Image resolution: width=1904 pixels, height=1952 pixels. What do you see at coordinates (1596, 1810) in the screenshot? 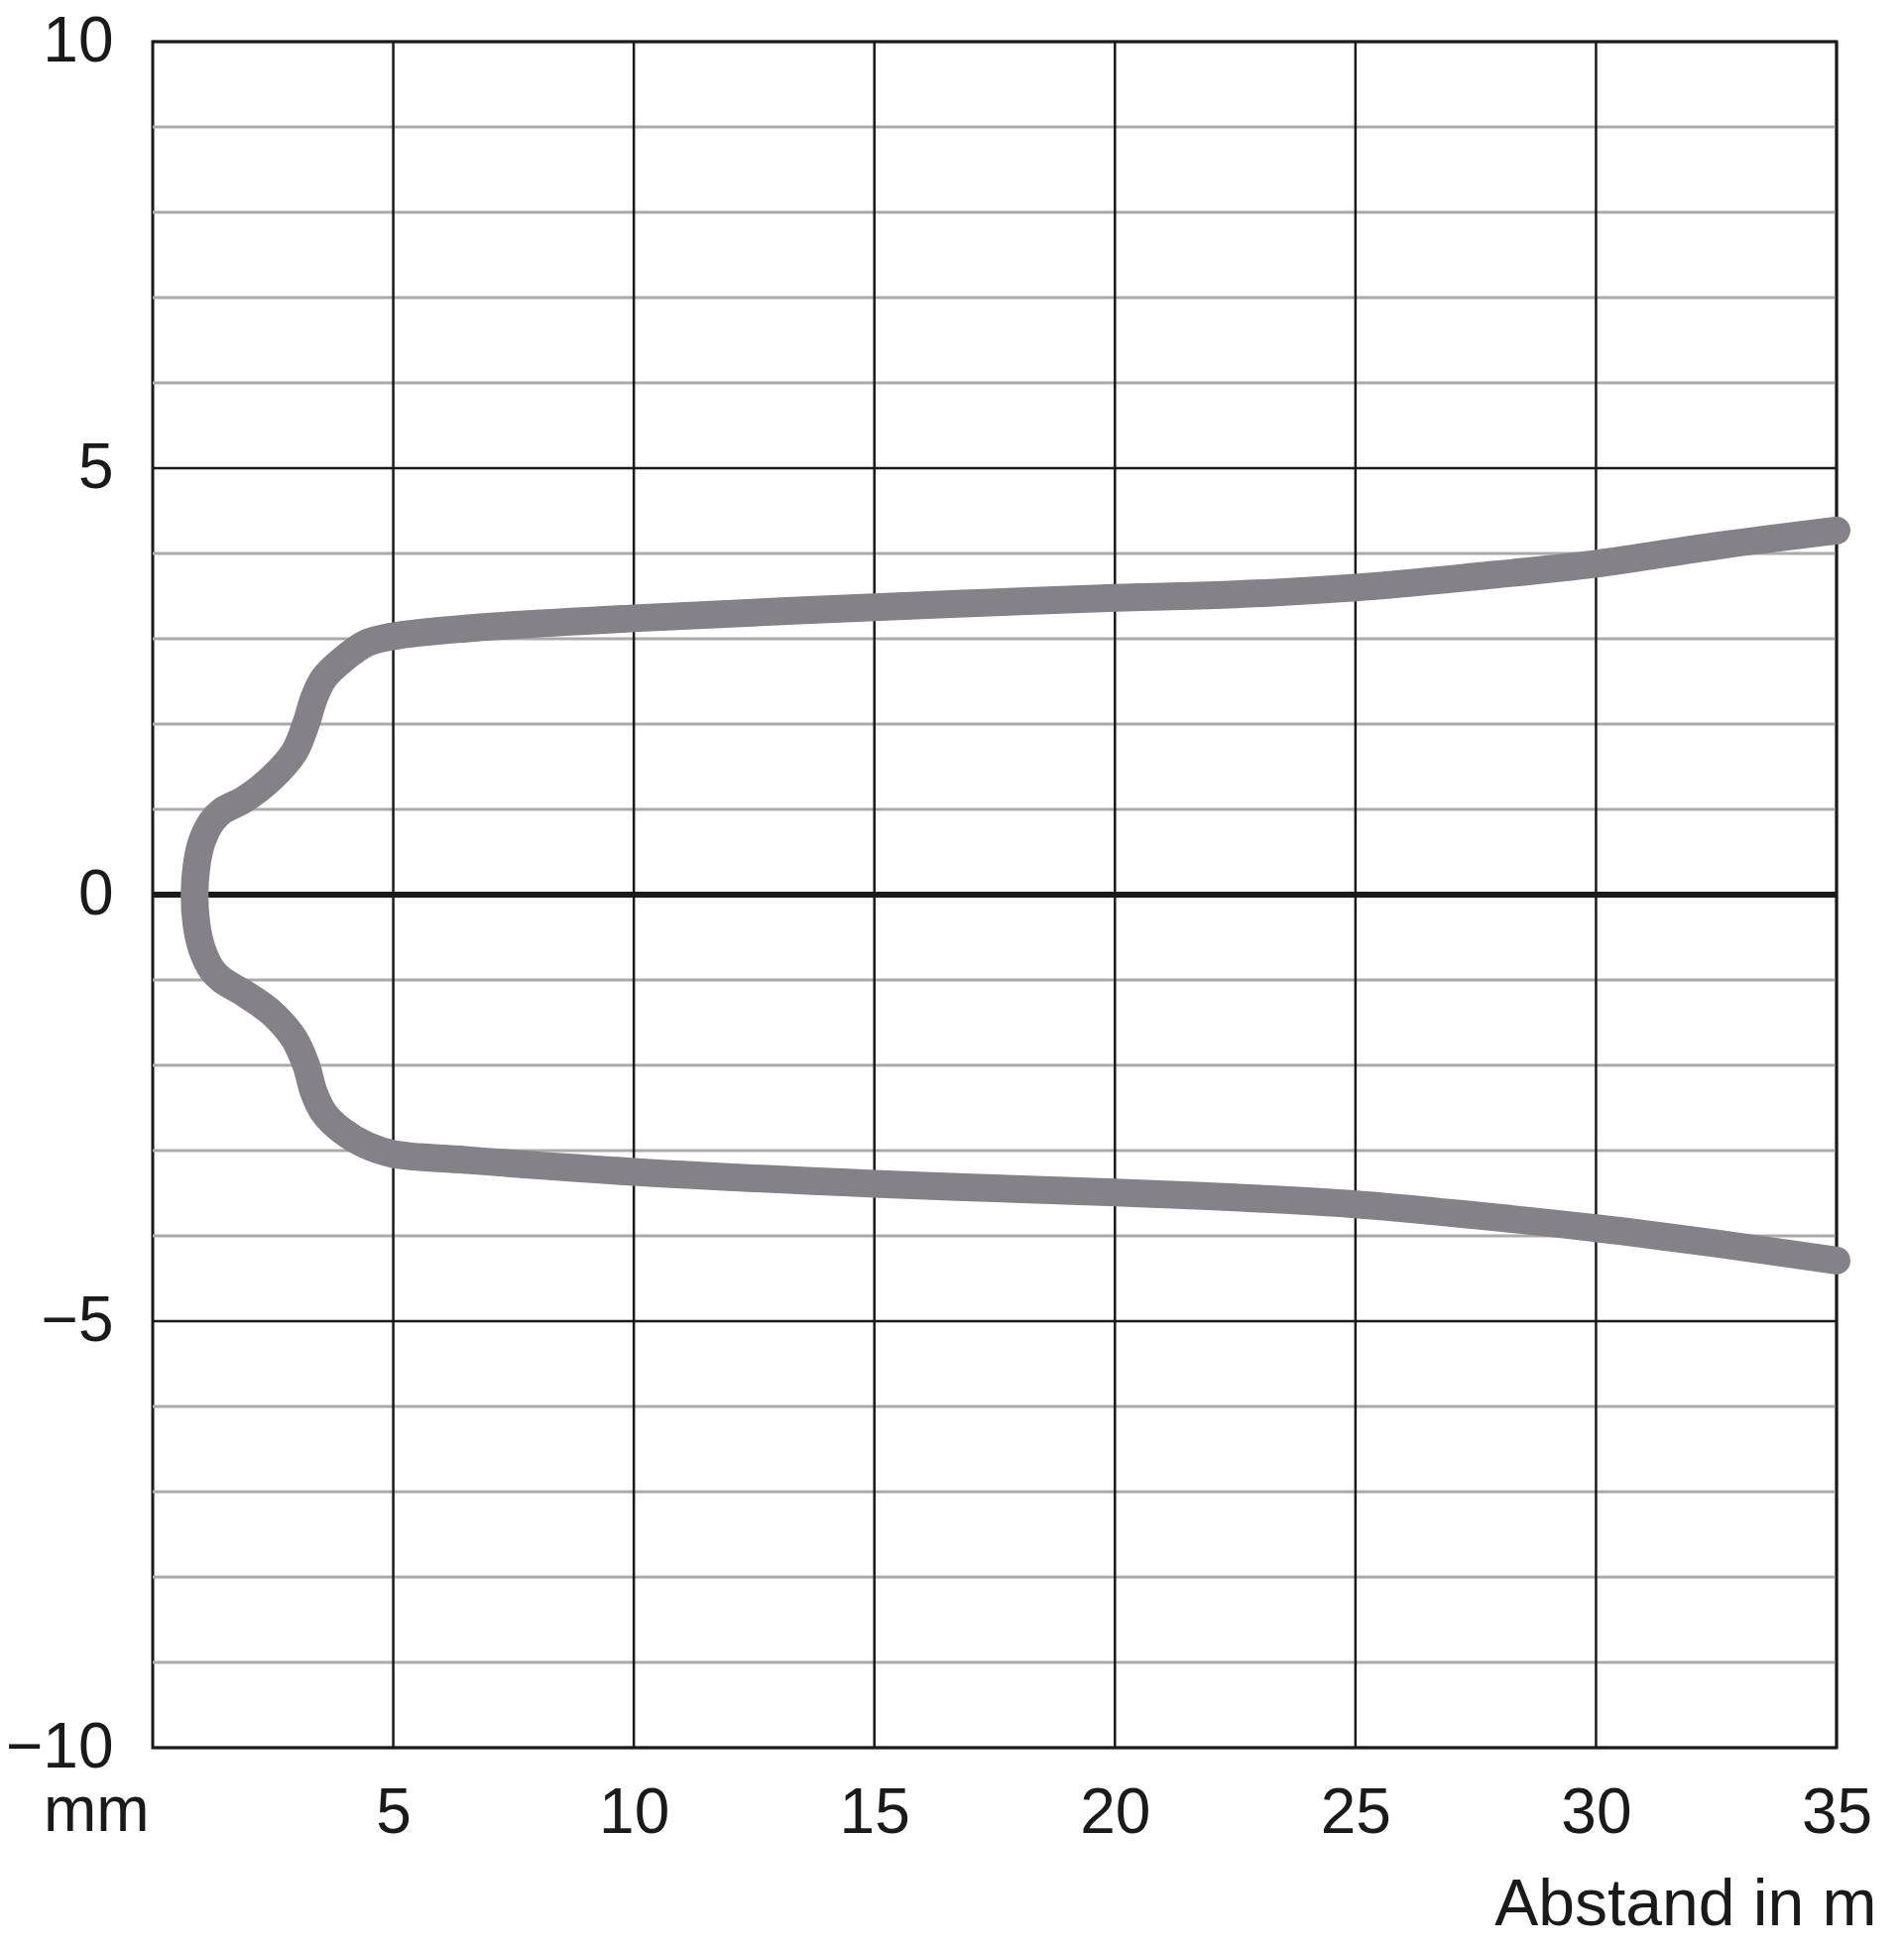
I see `x-tick-label: 30` at bounding box center [1596, 1810].